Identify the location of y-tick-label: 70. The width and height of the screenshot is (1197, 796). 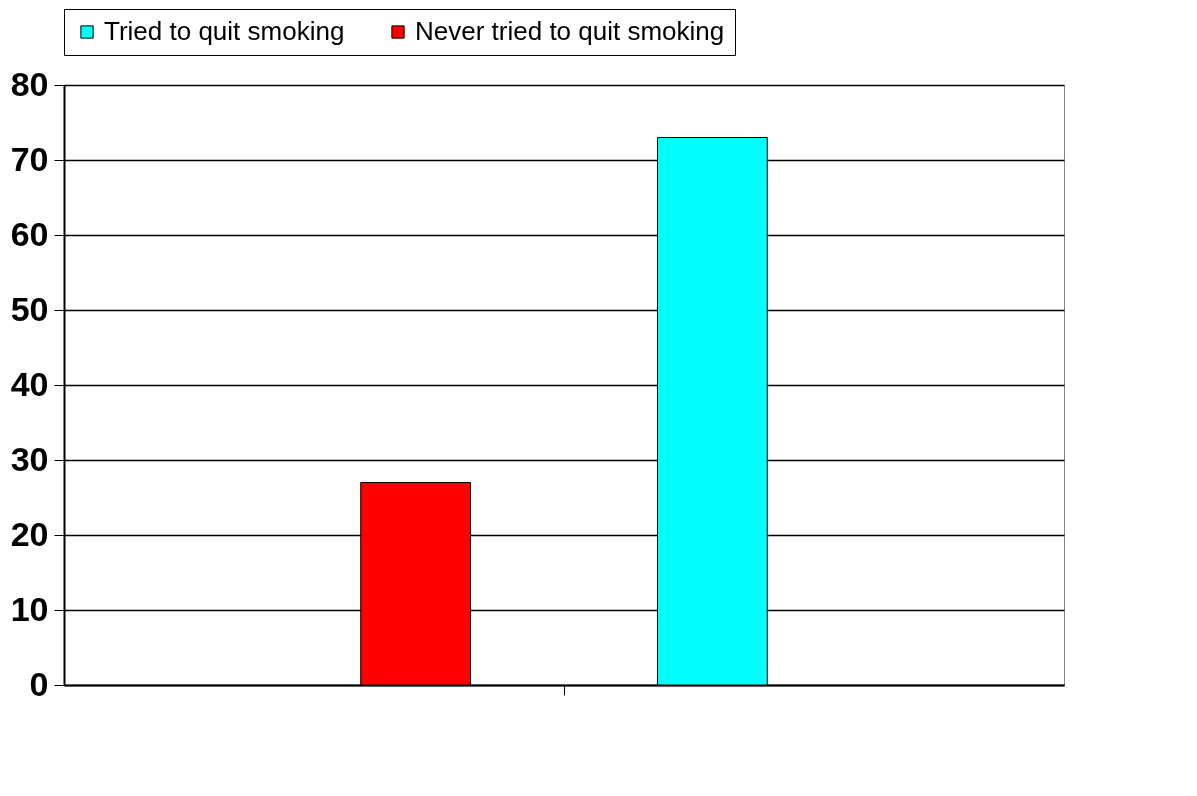
(29, 158).